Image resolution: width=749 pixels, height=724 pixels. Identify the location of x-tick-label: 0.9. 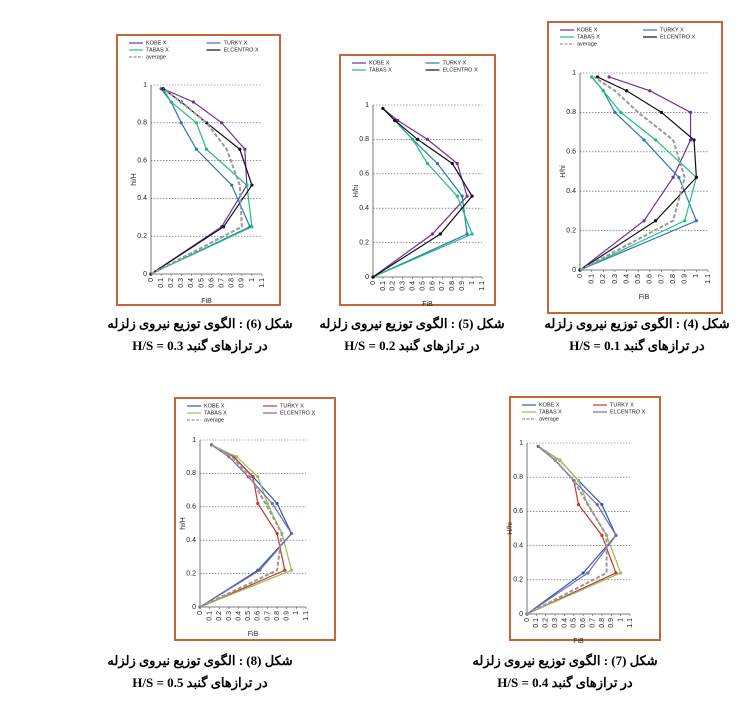
(462, 286).